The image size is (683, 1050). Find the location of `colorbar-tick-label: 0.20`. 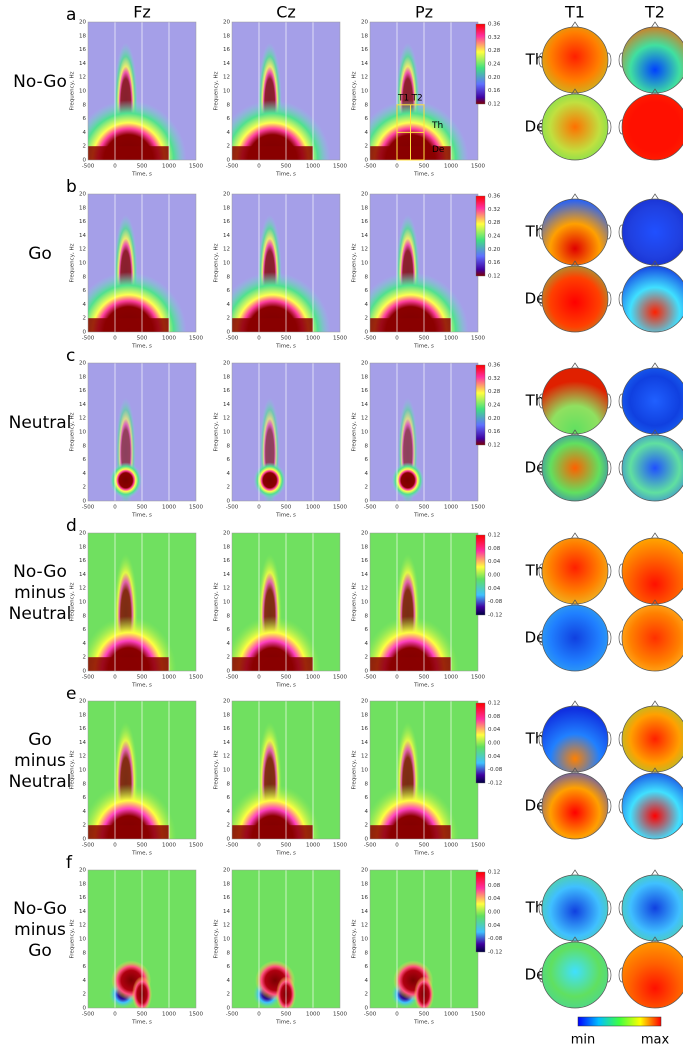

colorbar-tick-label: 0.20 is located at coordinates (494, 78).